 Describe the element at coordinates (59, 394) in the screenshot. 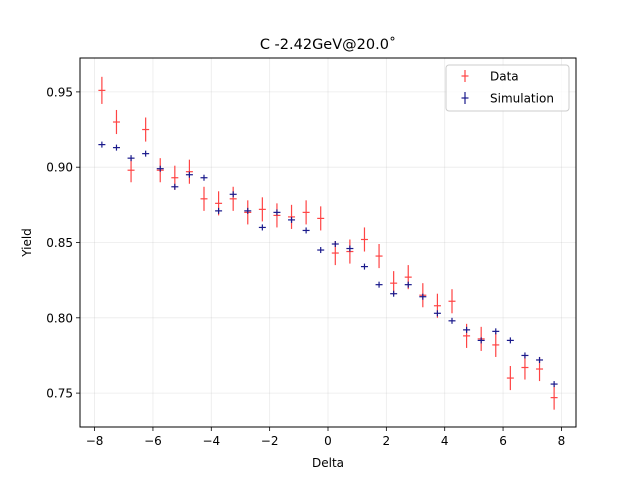

I see `y-tick-label: 0.75` at that location.